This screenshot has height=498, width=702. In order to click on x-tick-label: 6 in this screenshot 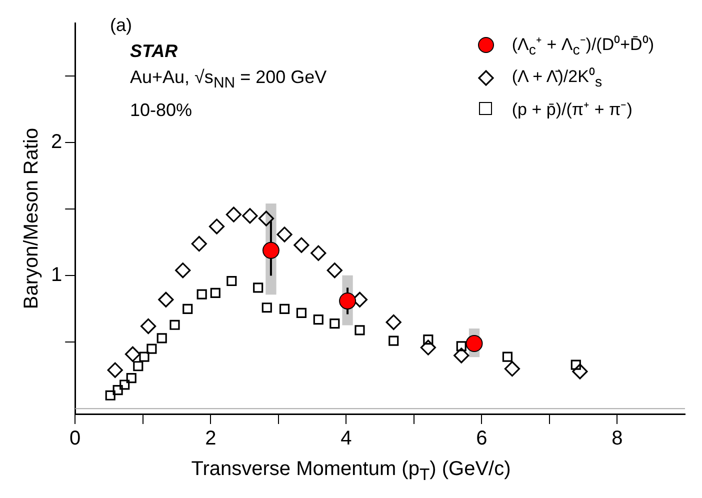, I will do `click(482, 439)`.